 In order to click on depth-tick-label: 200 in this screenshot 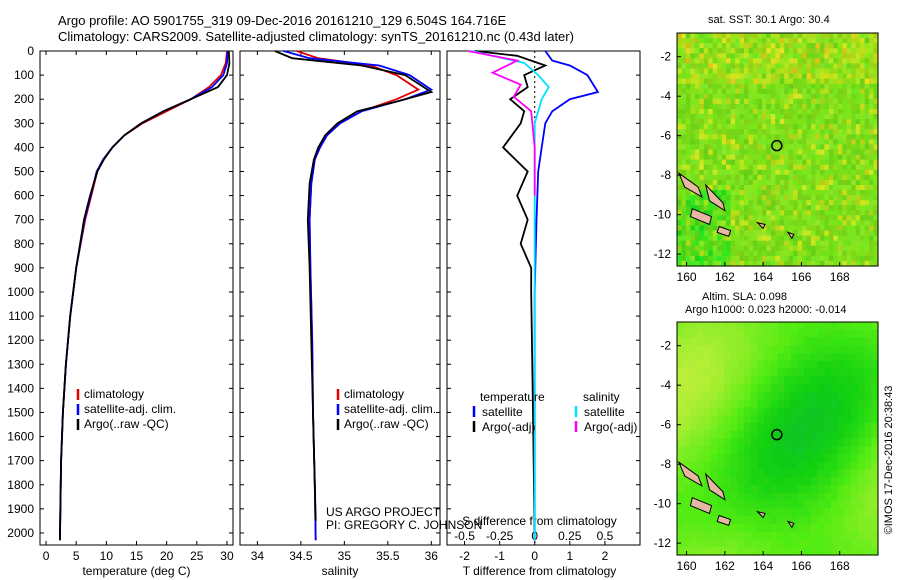, I will do `click(24, 99)`.